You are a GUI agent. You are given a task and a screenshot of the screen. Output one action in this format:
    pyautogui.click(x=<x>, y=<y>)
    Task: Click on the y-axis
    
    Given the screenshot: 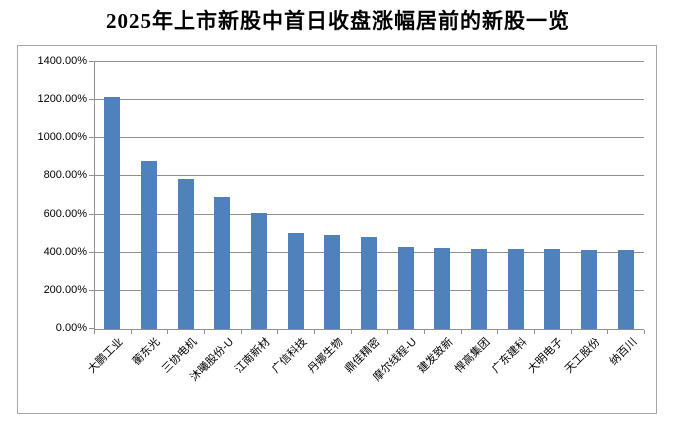 What is the action you would take?
    pyautogui.click(x=94, y=195)
    